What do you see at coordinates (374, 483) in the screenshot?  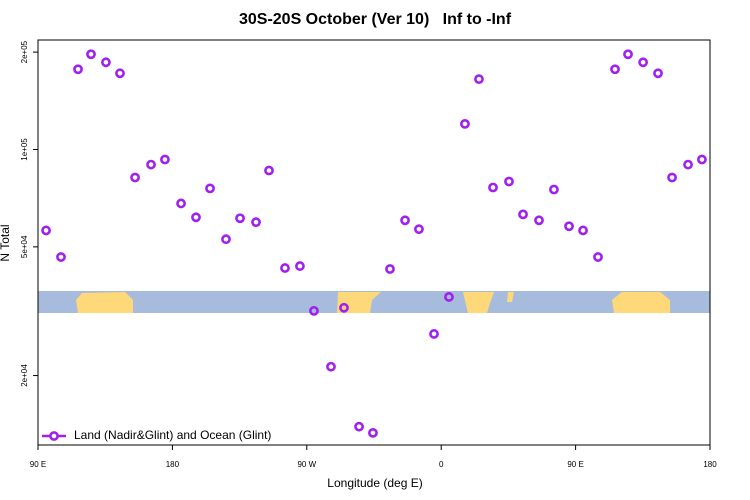 I see `x-axis-label: Longitude (deg E)` at bounding box center [374, 483].